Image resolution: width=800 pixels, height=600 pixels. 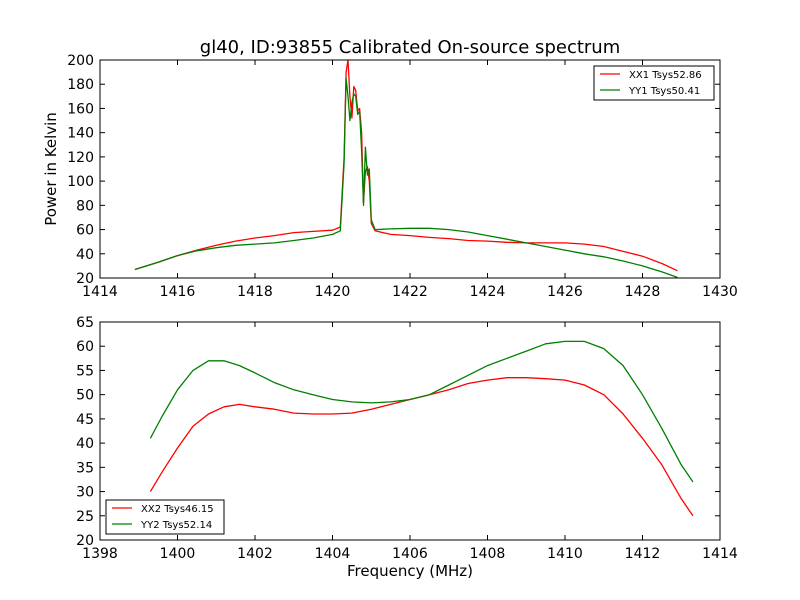 What do you see at coordinates (80, 134) in the screenshot?
I see `top-y-tick-label: 140` at bounding box center [80, 134].